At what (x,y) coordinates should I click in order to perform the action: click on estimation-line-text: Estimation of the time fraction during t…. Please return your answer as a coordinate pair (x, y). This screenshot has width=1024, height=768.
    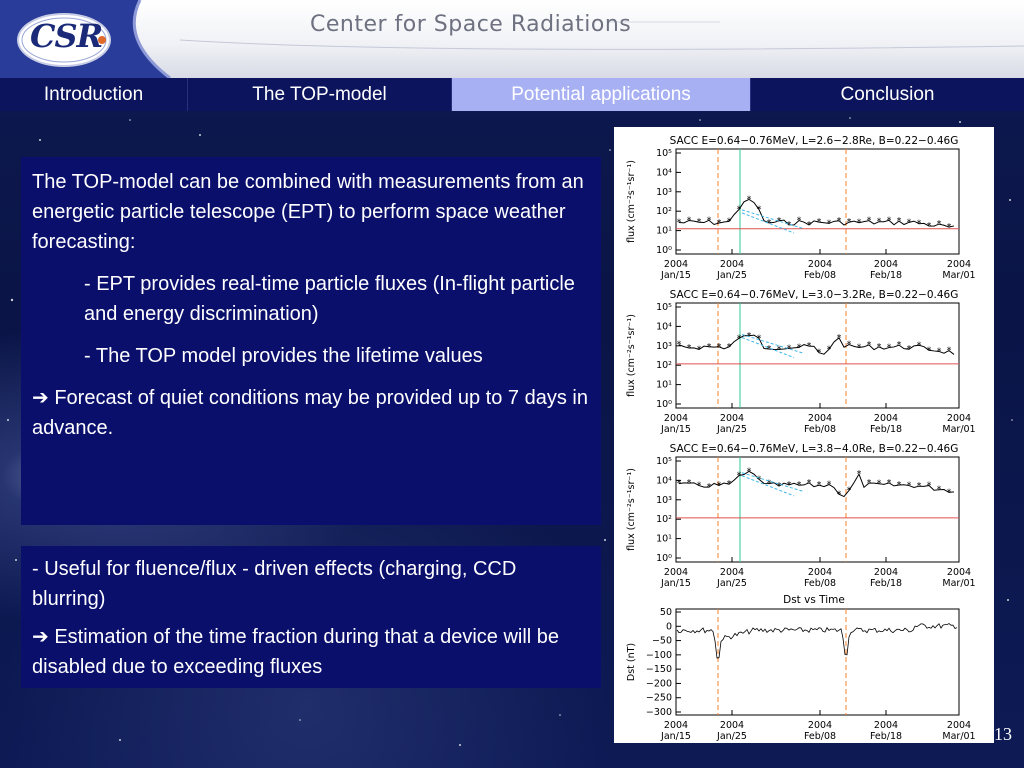
    Looking at the image, I should click on (296, 652).